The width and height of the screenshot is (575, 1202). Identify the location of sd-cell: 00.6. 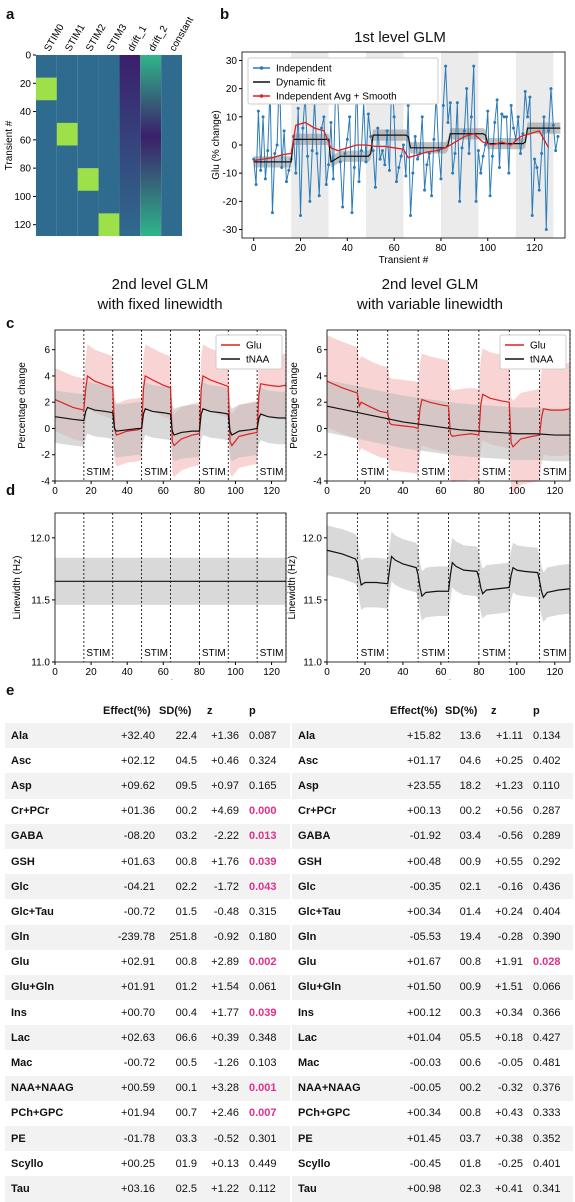
(470, 1063).